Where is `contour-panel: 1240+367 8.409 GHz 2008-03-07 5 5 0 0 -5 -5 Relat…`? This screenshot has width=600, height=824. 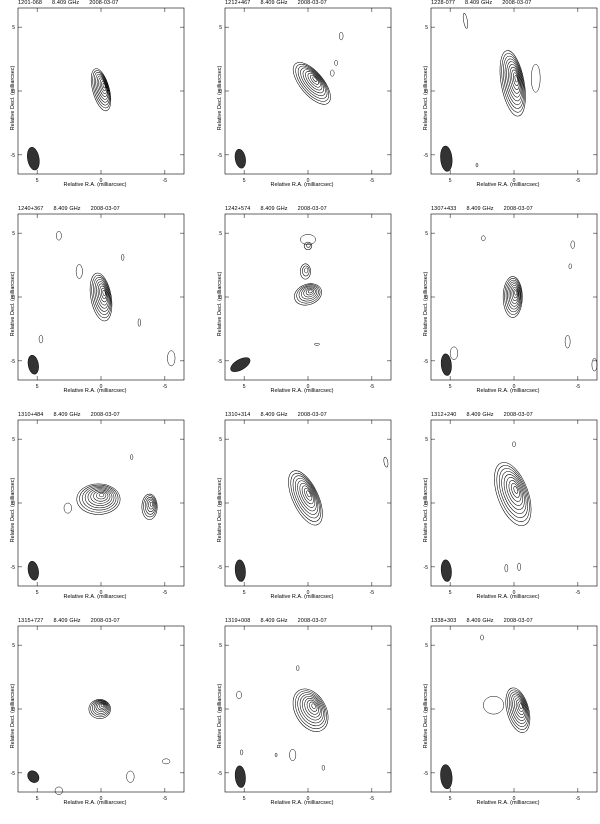 contour-panel: 1240+367 8.409 GHz 2008-03-07 5 5 0 0 -5 -5 Relat… is located at coordinates (95, 309).